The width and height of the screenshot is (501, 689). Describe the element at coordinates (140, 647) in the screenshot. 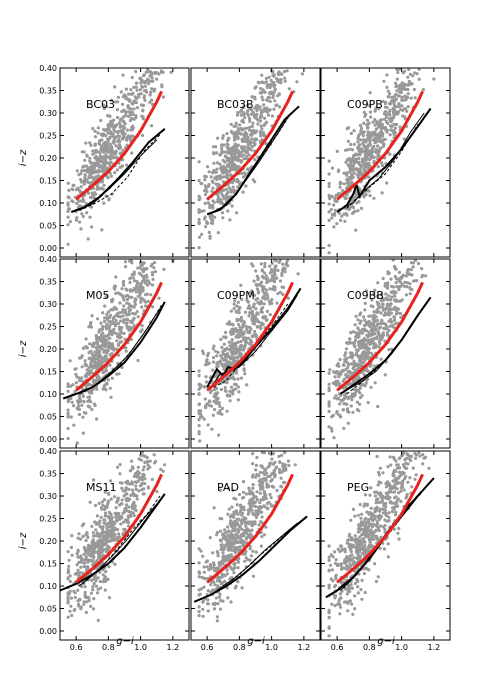

I see `x-tick-label: 1.0` at that location.